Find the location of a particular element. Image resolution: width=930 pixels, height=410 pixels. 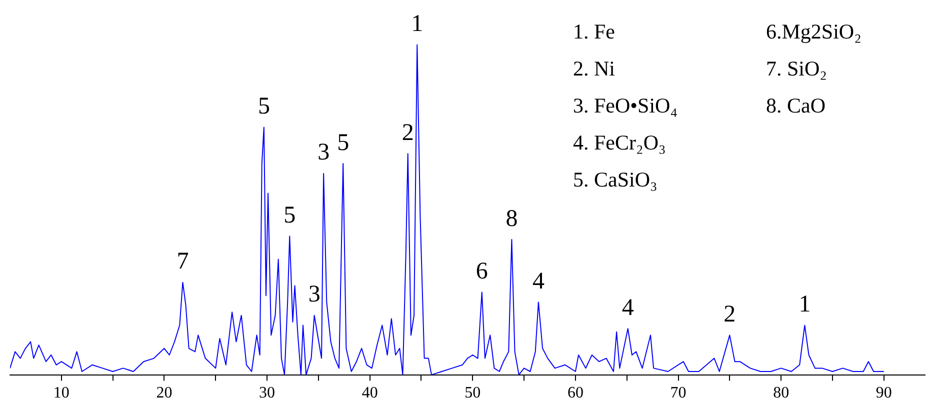

x-tick-label: 90 is located at coordinates (884, 393).